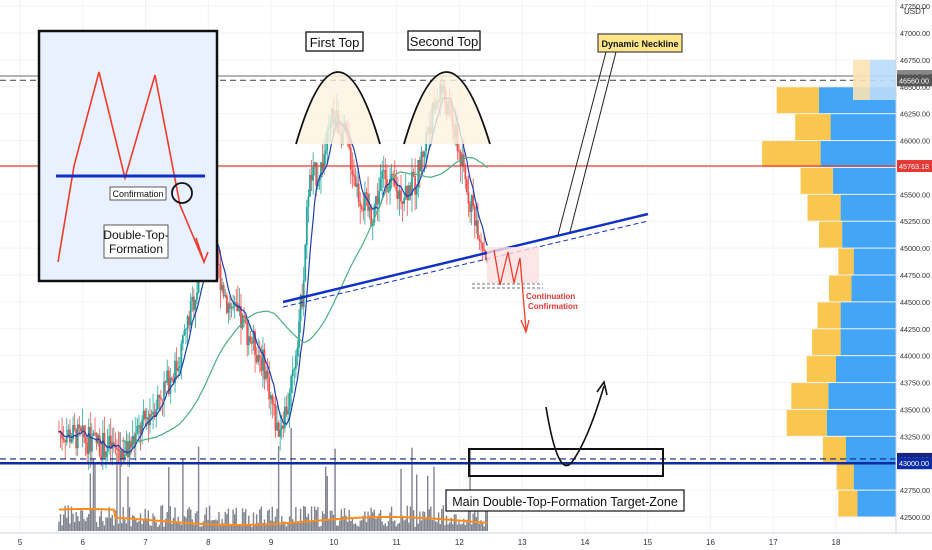 The width and height of the screenshot is (932, 550). What do you see at coordinates (459, 542) in the screenshot?
I see `x-tick-label: 12` at bounding box center [459, 542].